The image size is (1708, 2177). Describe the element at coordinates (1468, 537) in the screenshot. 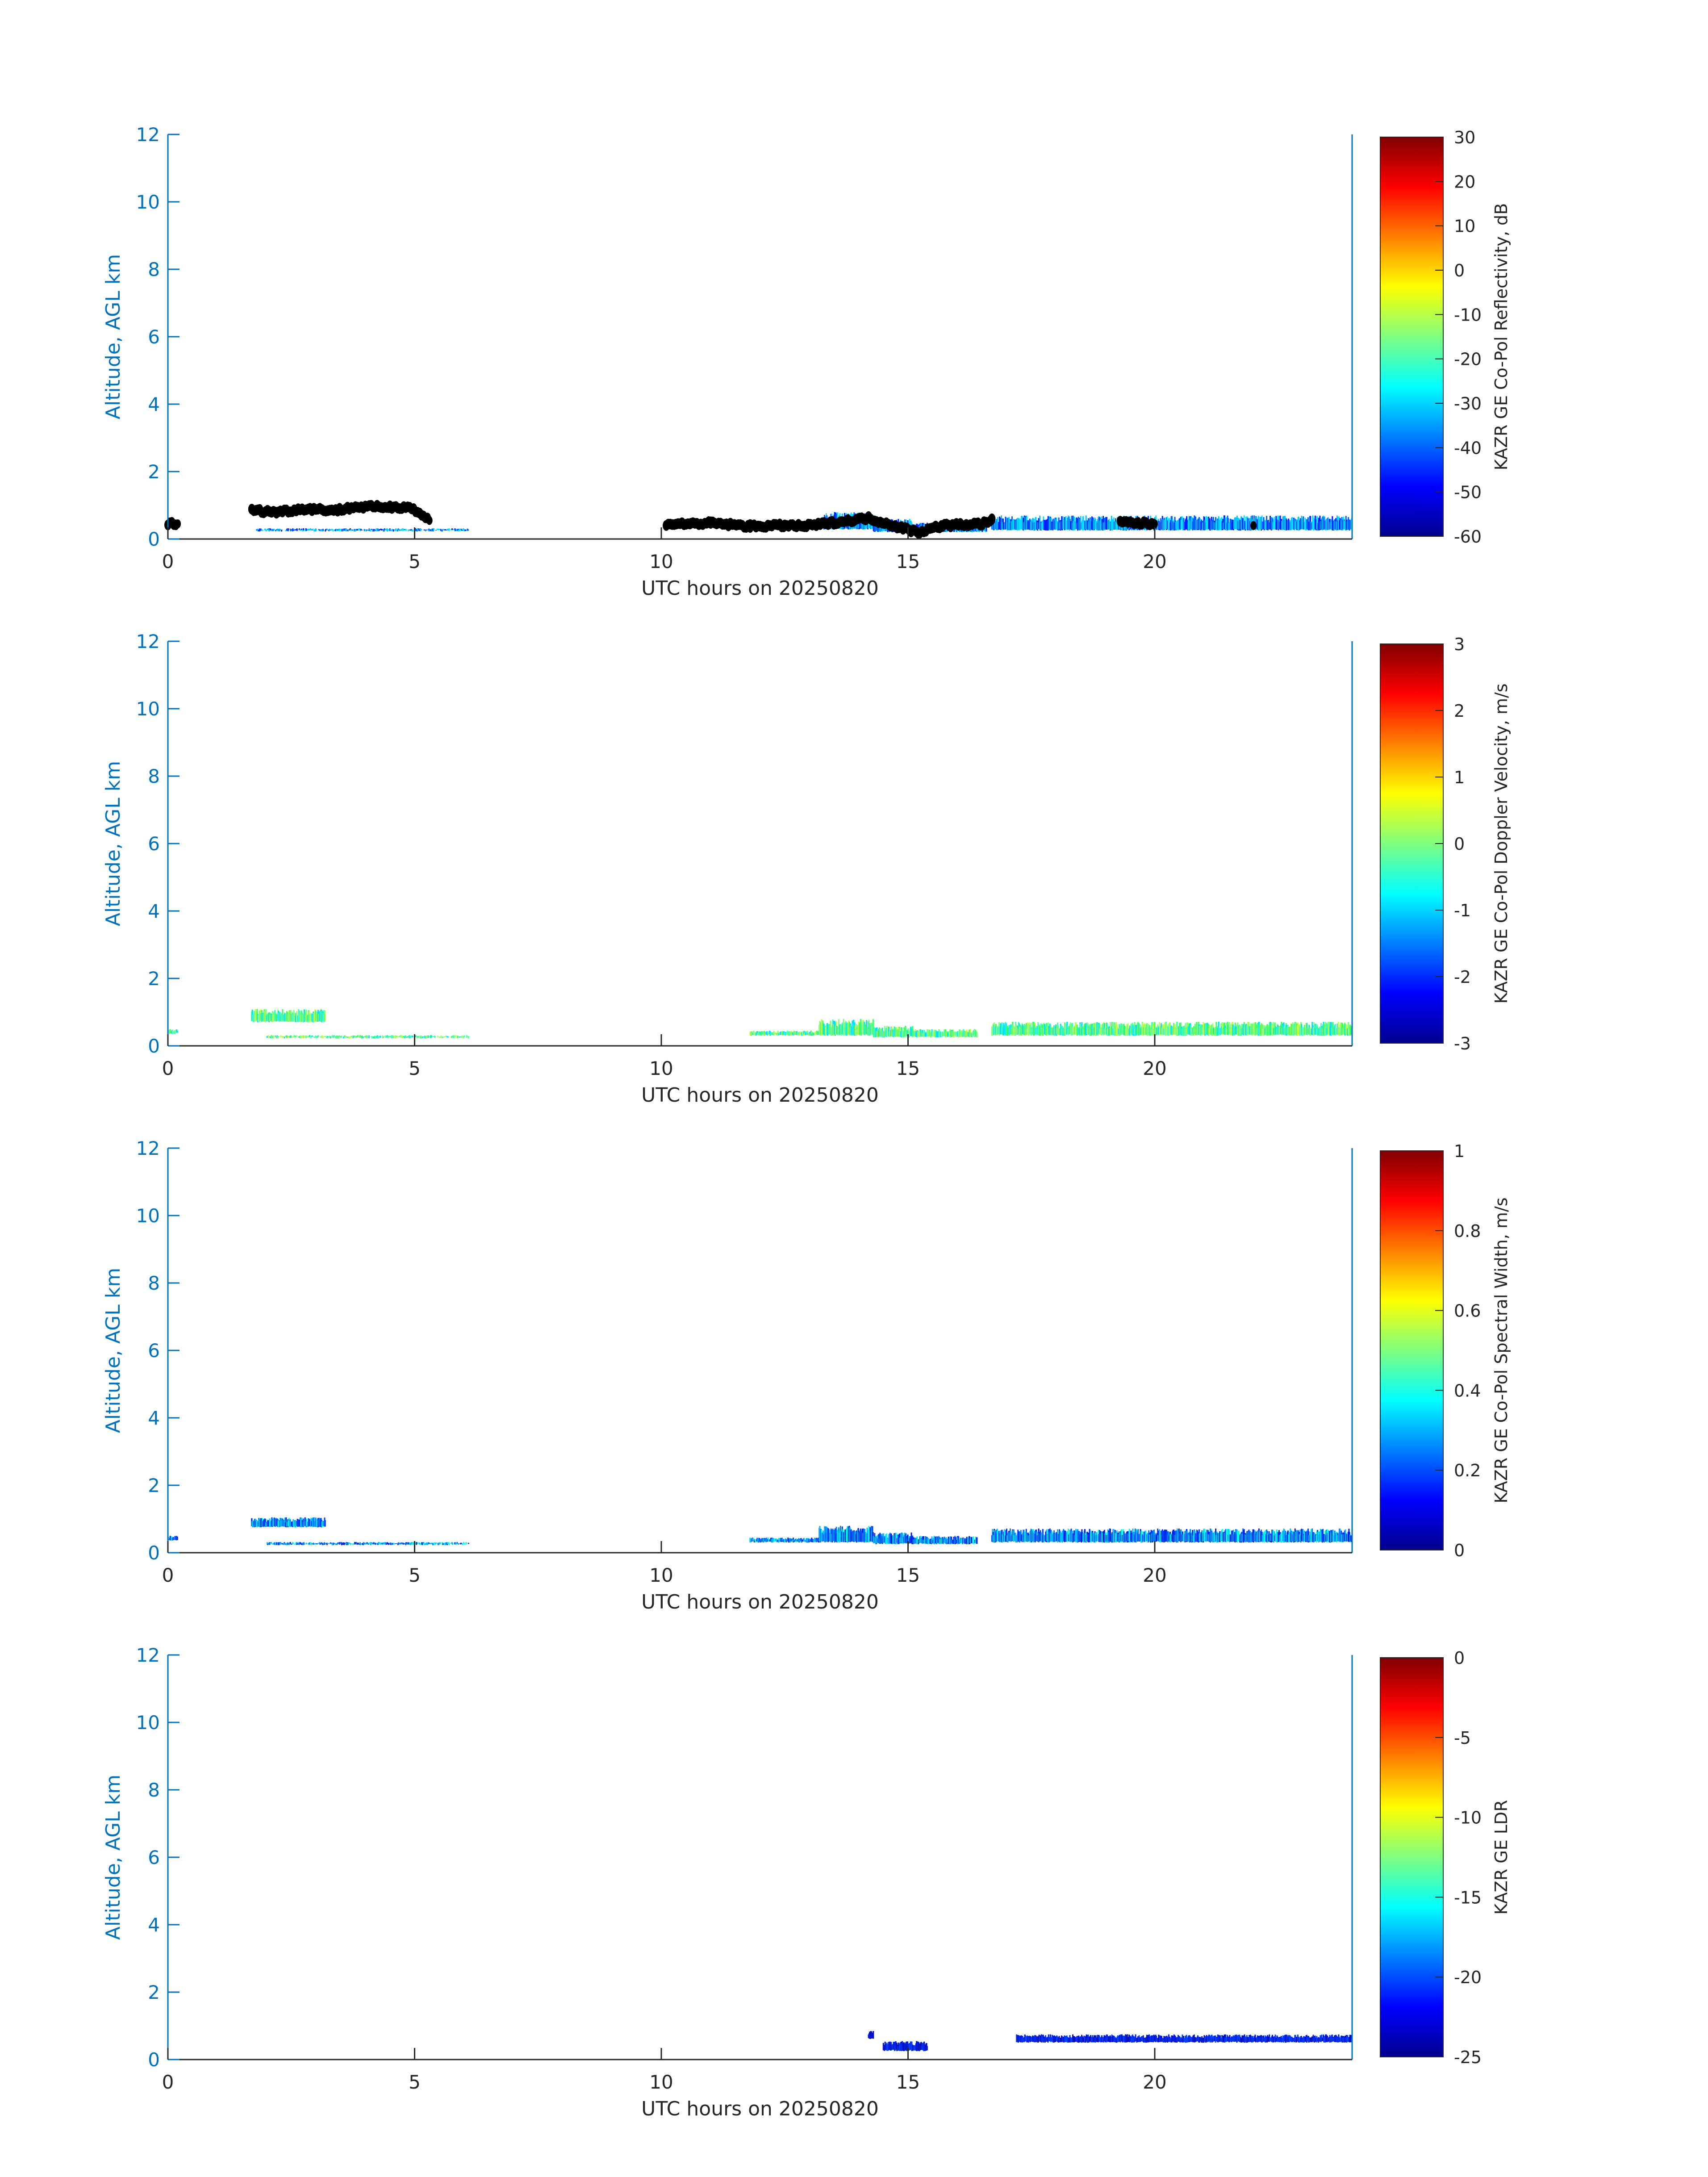

I see `colorbar-tick-label: -60` at that location.